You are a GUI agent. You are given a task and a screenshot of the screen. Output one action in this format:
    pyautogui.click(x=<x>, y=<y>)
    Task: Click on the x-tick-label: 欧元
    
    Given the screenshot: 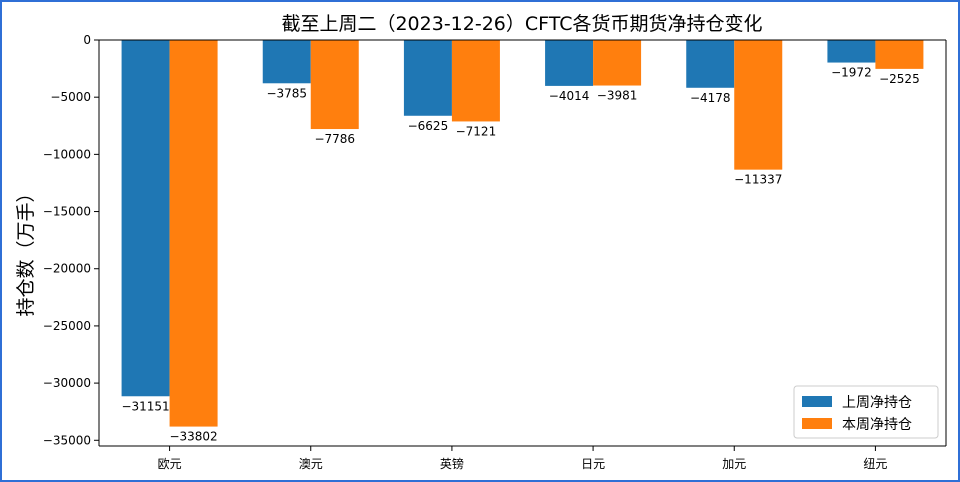 What is the action you would take?
    pyautogui.click(x=170, y=464)
    